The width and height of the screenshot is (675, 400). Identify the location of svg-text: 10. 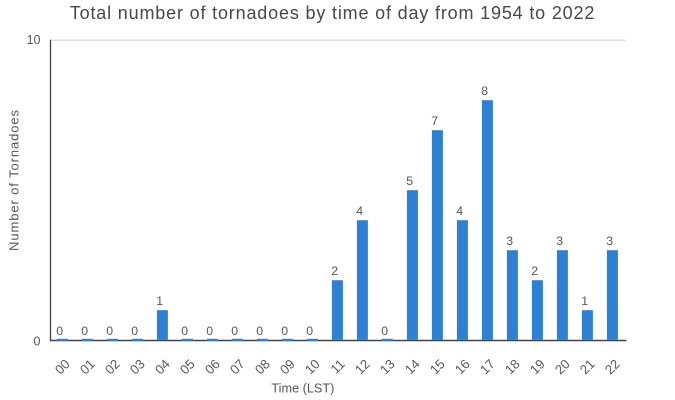
(34, 40).